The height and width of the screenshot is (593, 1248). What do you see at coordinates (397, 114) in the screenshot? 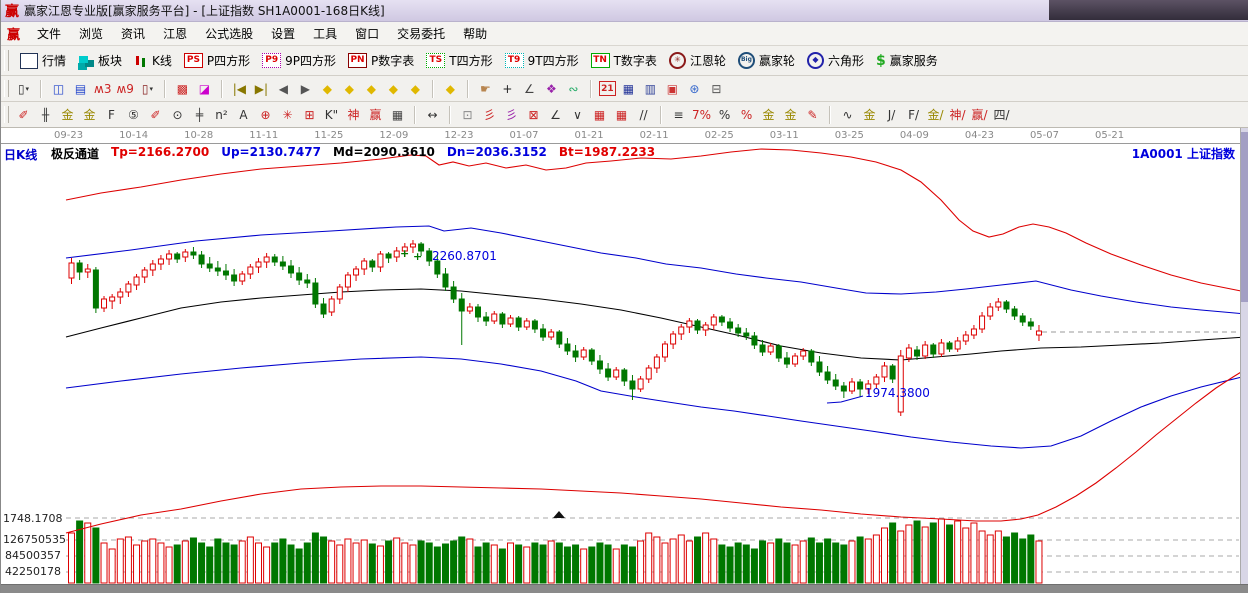
I see `number-grid-tool: ▦` at bounding box center [397, 114].